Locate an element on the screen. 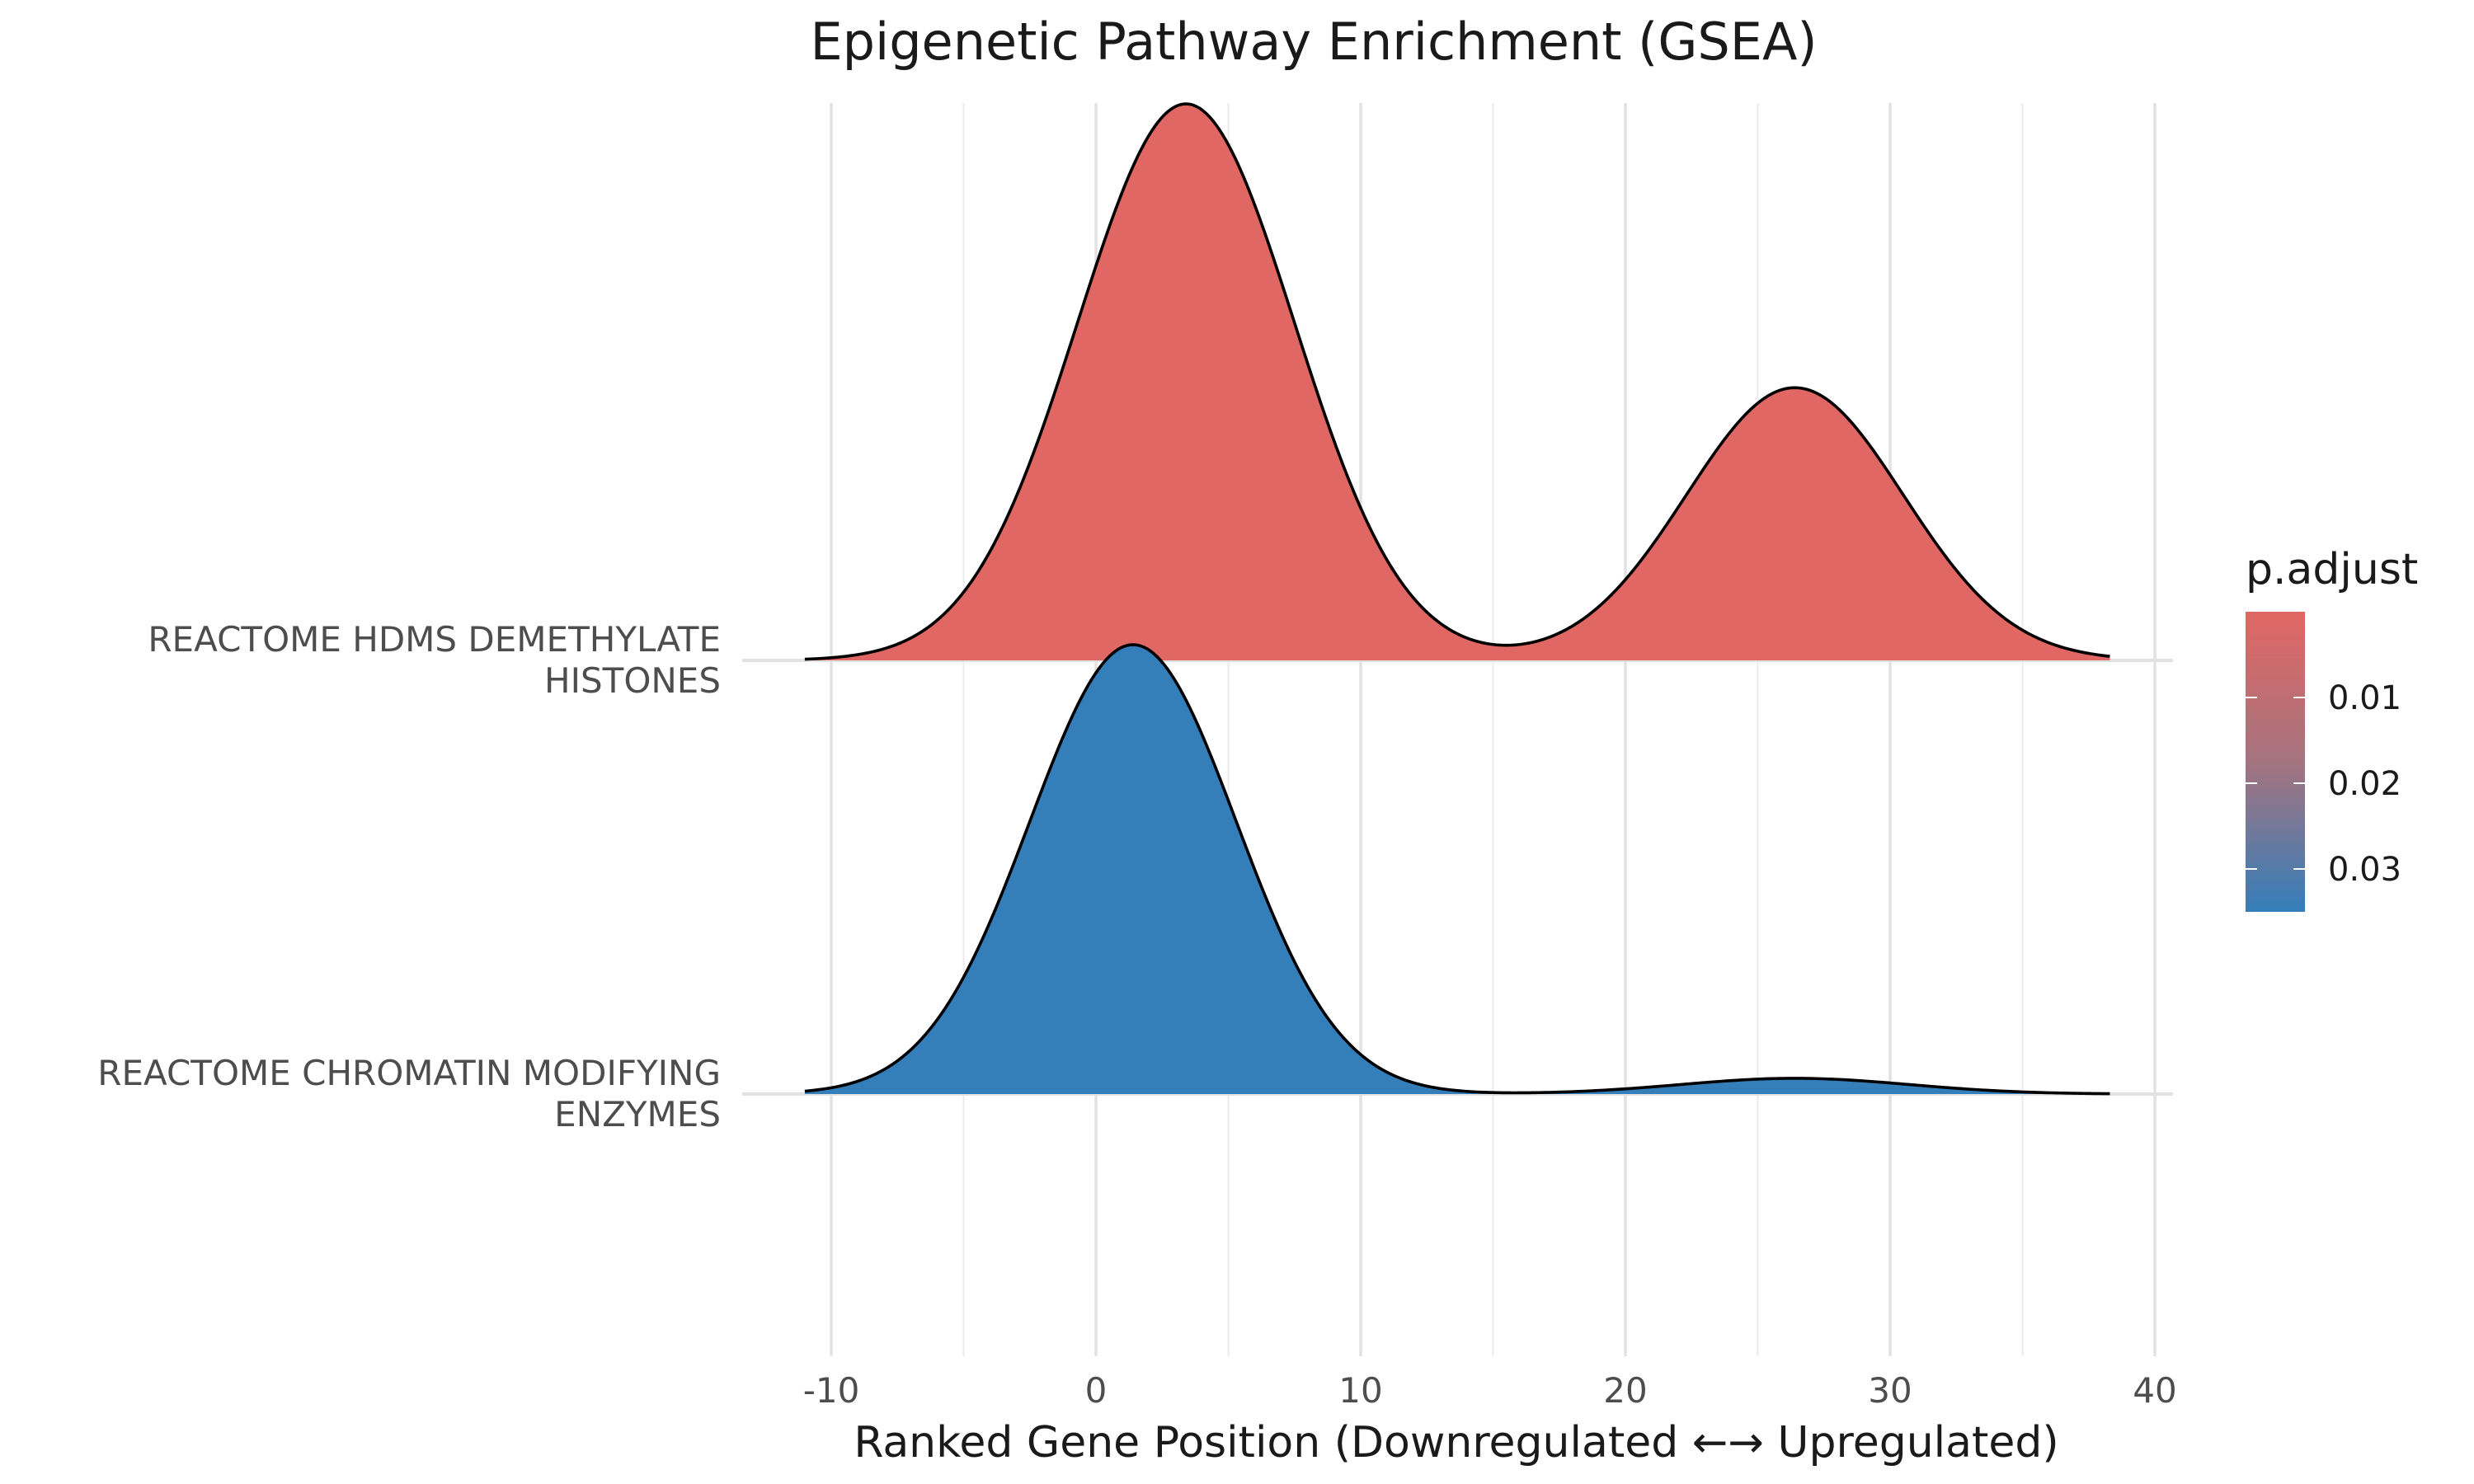 This screenshot has width=2474, height=1484. legend-ticks: 0.01 0.02 0.03 is located at coordinates (2323, 784).